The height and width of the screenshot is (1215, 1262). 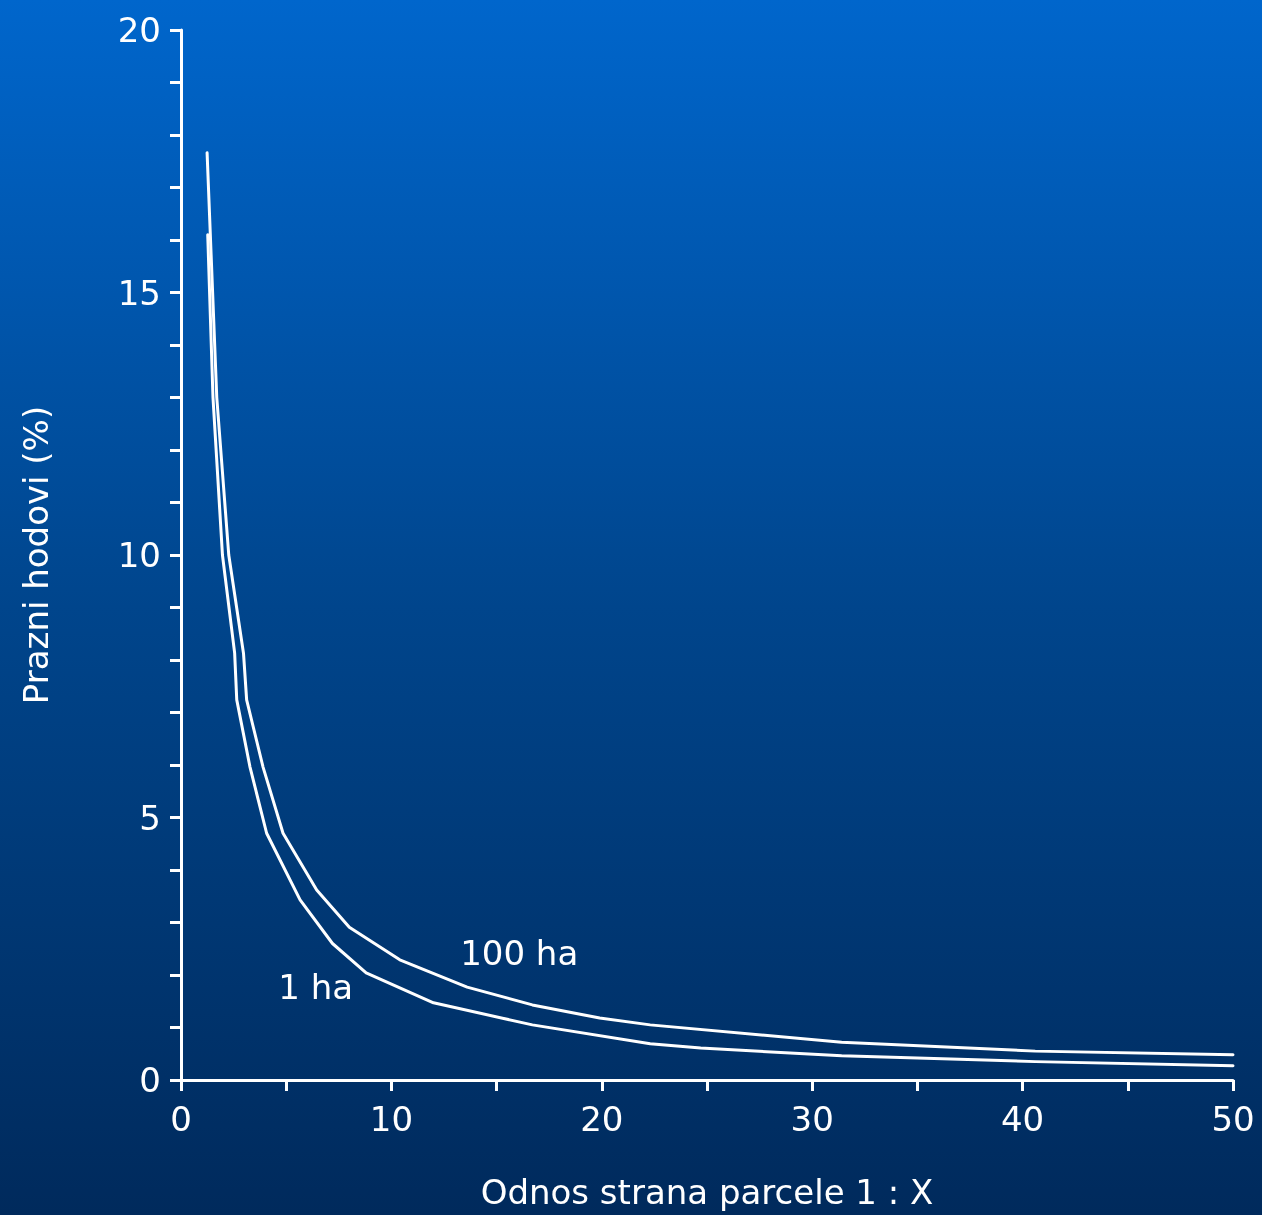 I want to click on y-tick-label: 0, so click(x=150, y=1080).